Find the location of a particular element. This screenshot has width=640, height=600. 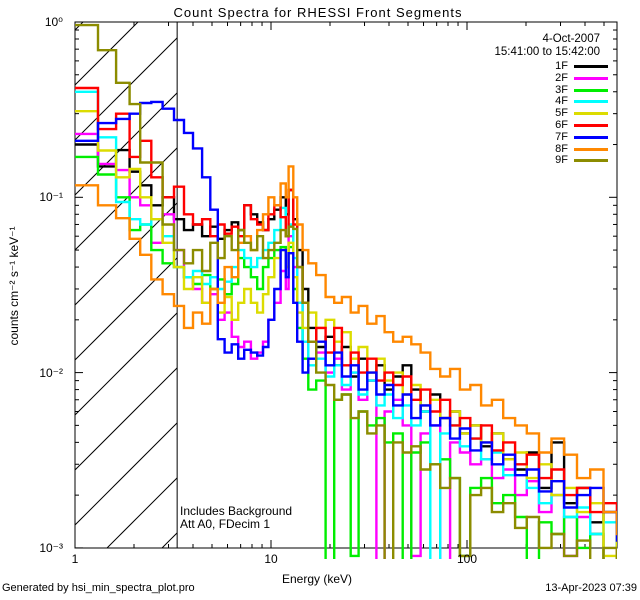

legend-entry-5f: 5F is located at coordinates (320, 113).